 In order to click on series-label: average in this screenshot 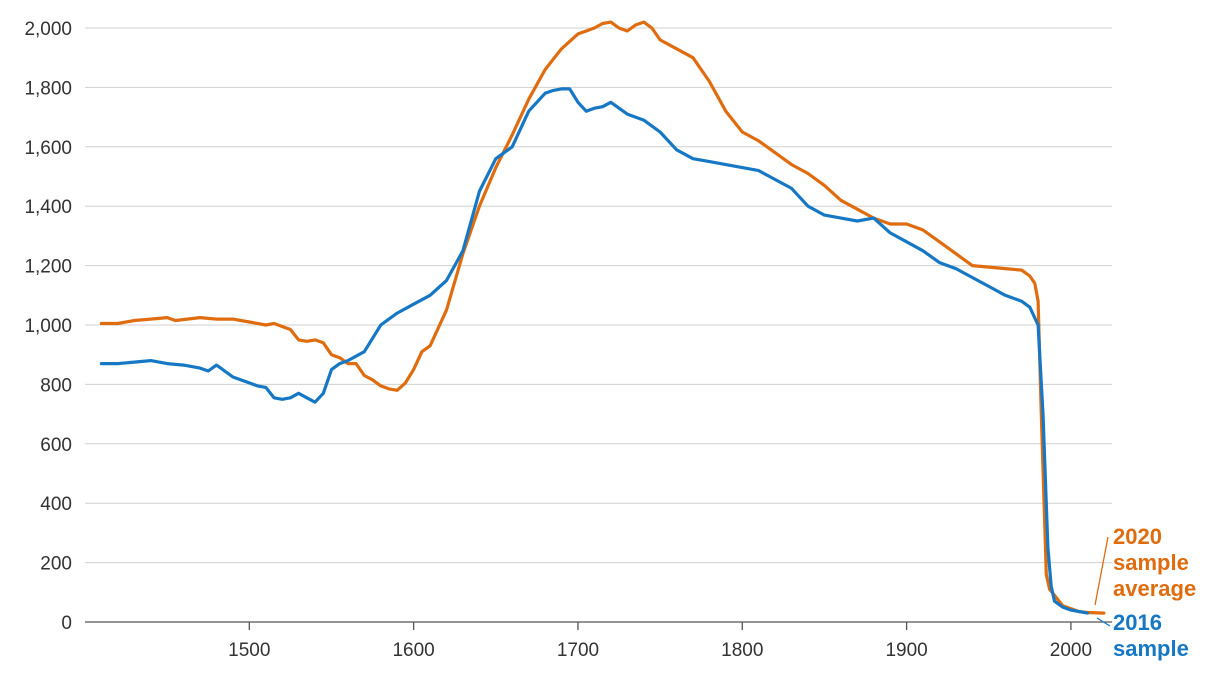, I will do `click(1154, 588)`.